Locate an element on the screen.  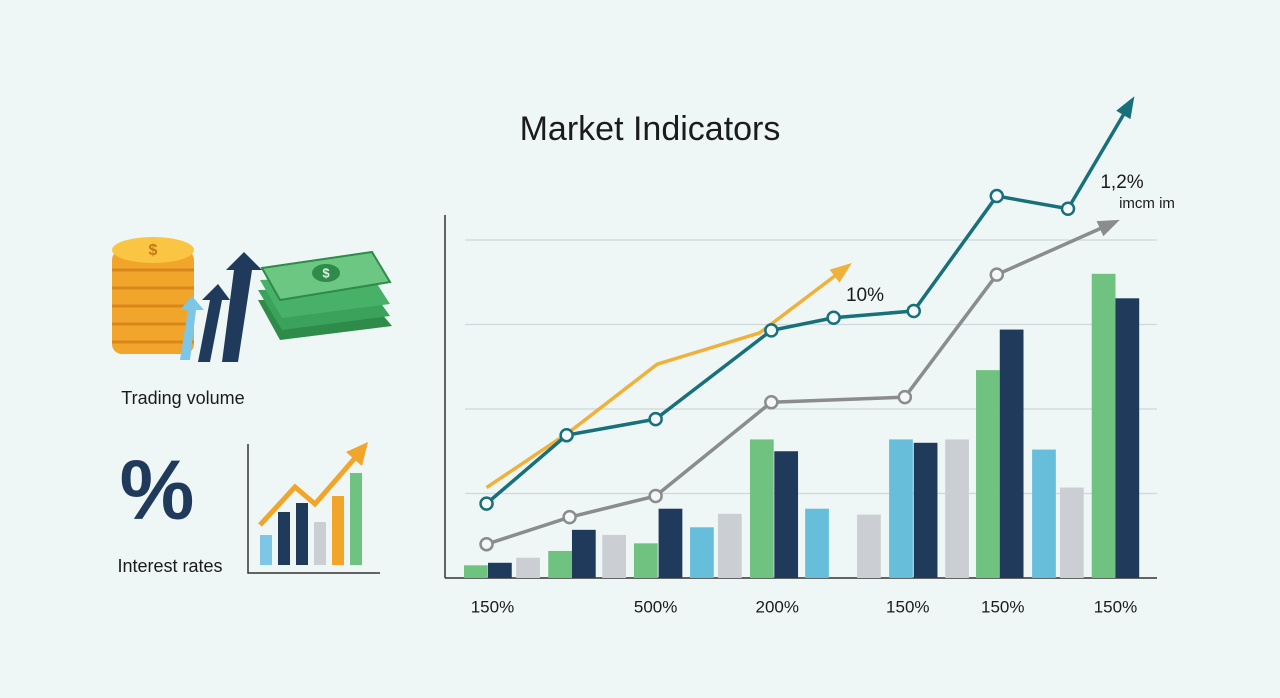
side-symbol: % is located at coordinates (157, 490).